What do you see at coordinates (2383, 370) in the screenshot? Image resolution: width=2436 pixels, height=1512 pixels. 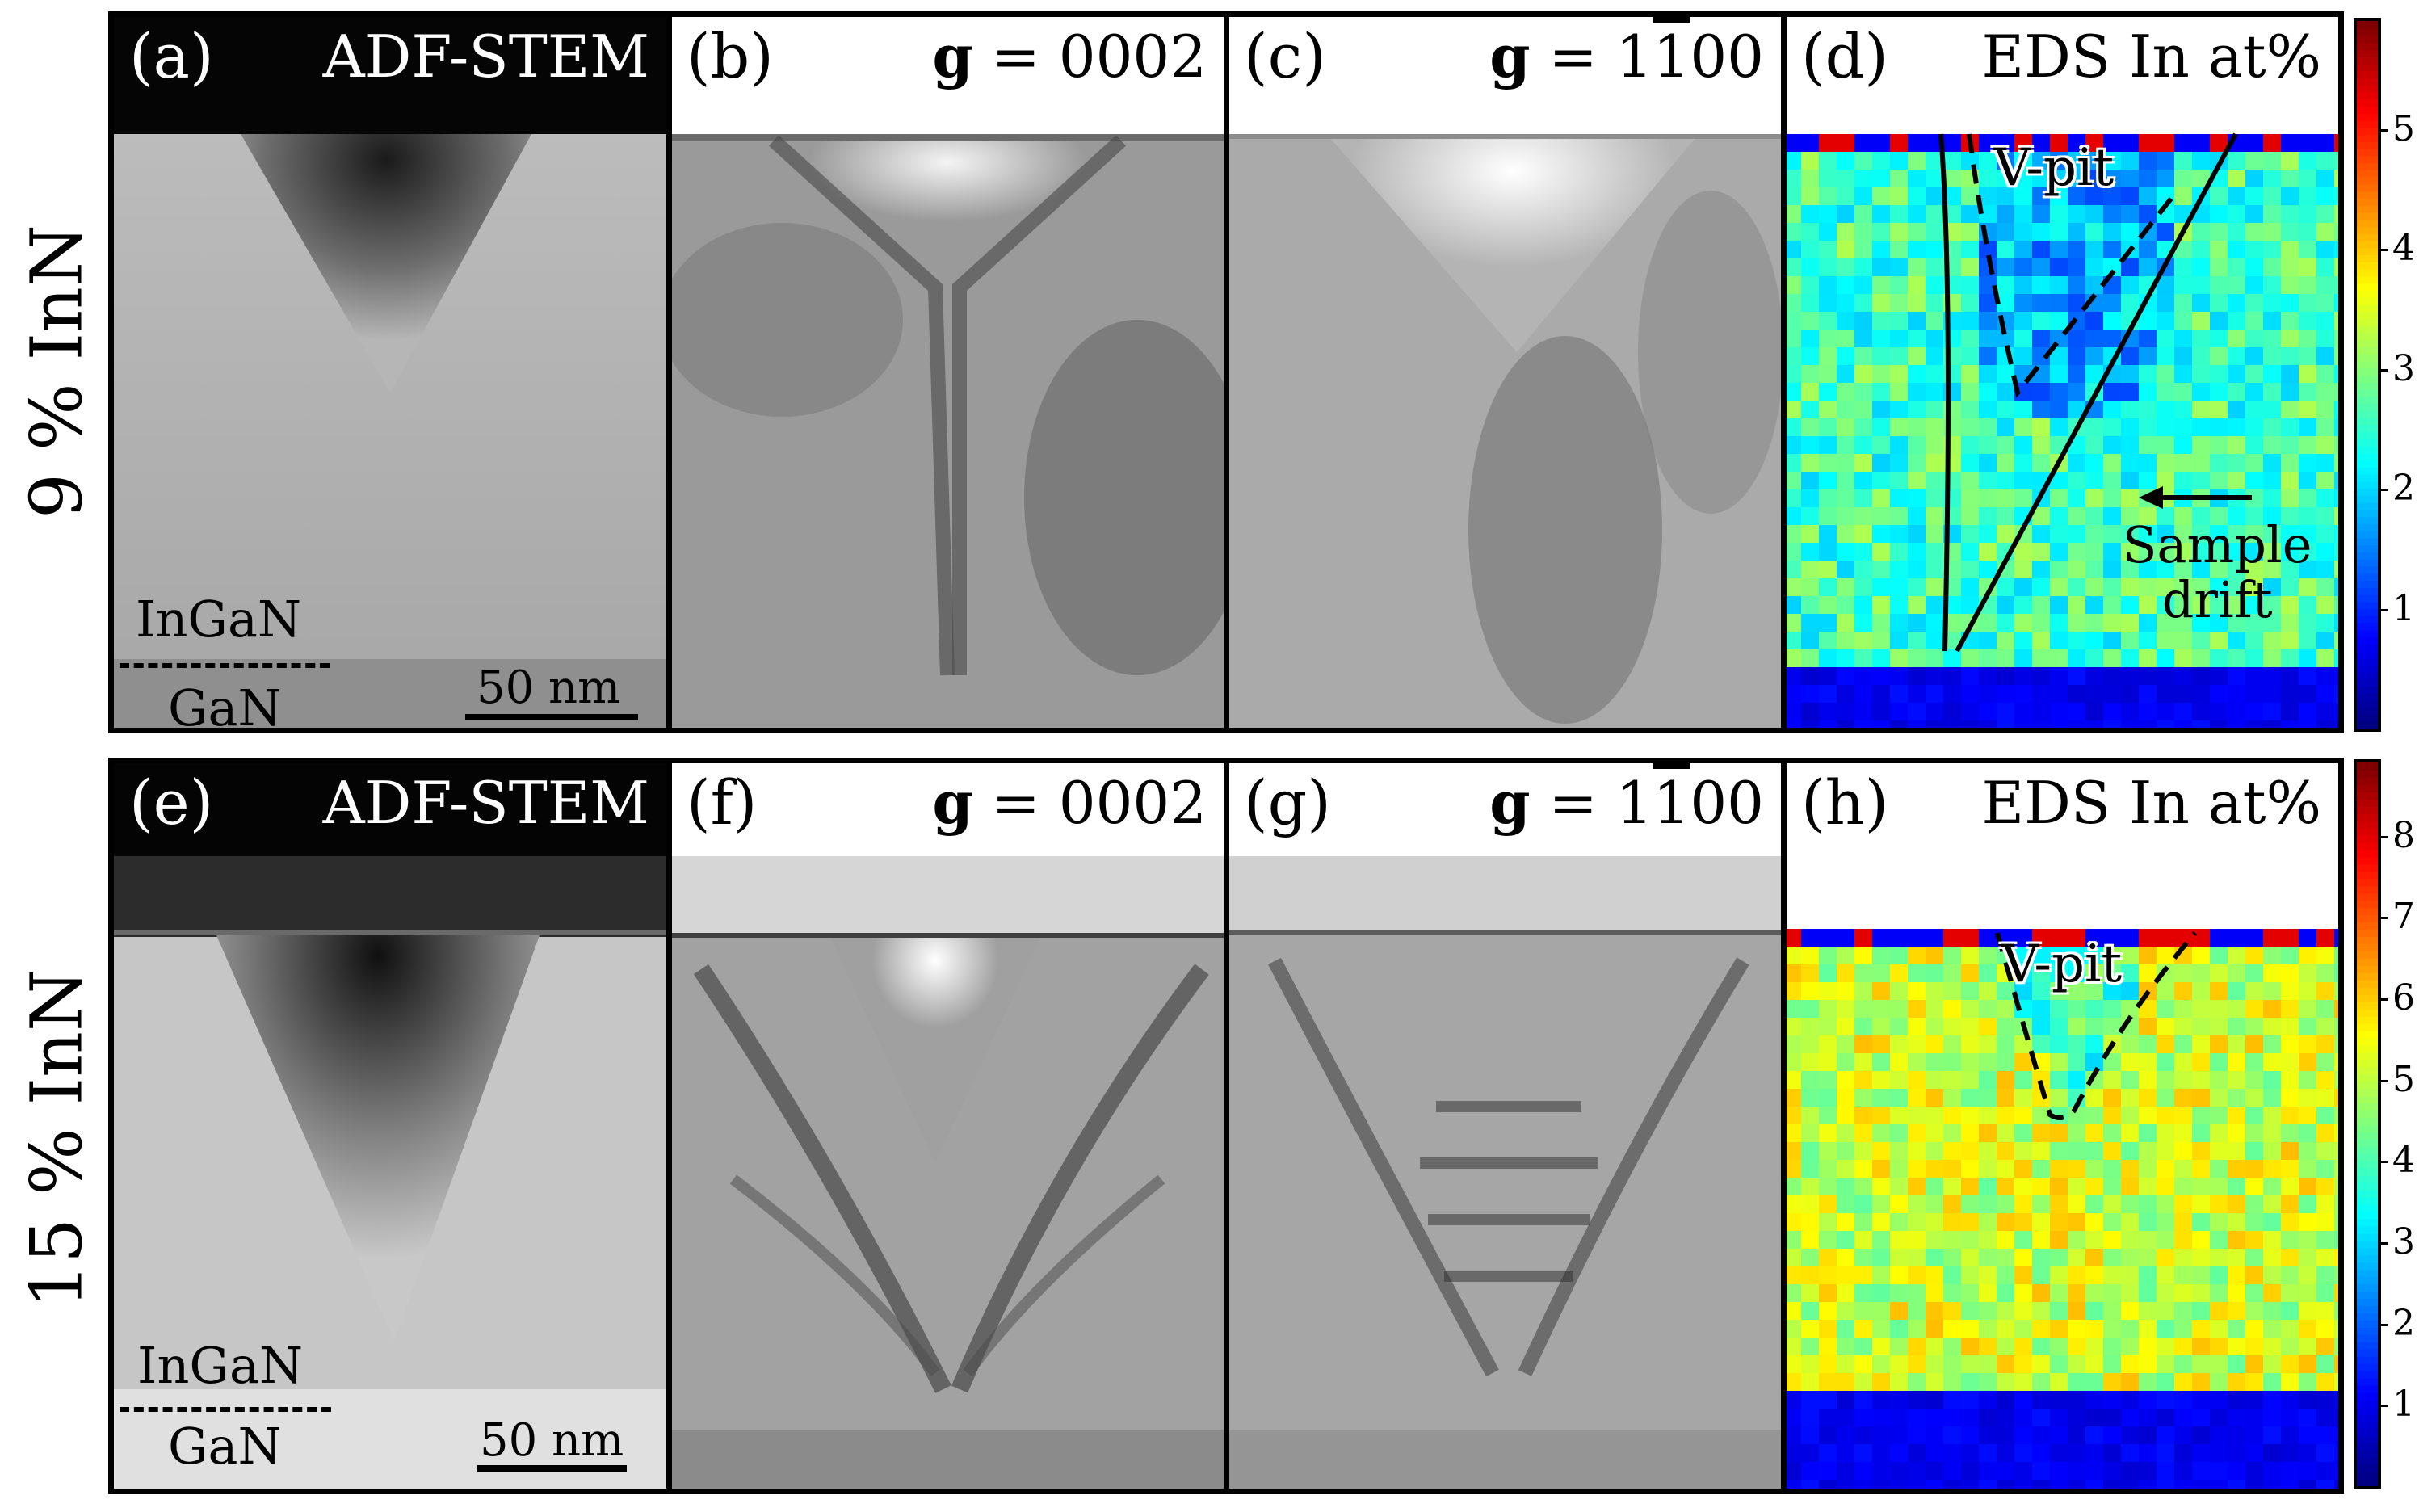 I see `colorbar-tick` at bounding box center [2383, 370].